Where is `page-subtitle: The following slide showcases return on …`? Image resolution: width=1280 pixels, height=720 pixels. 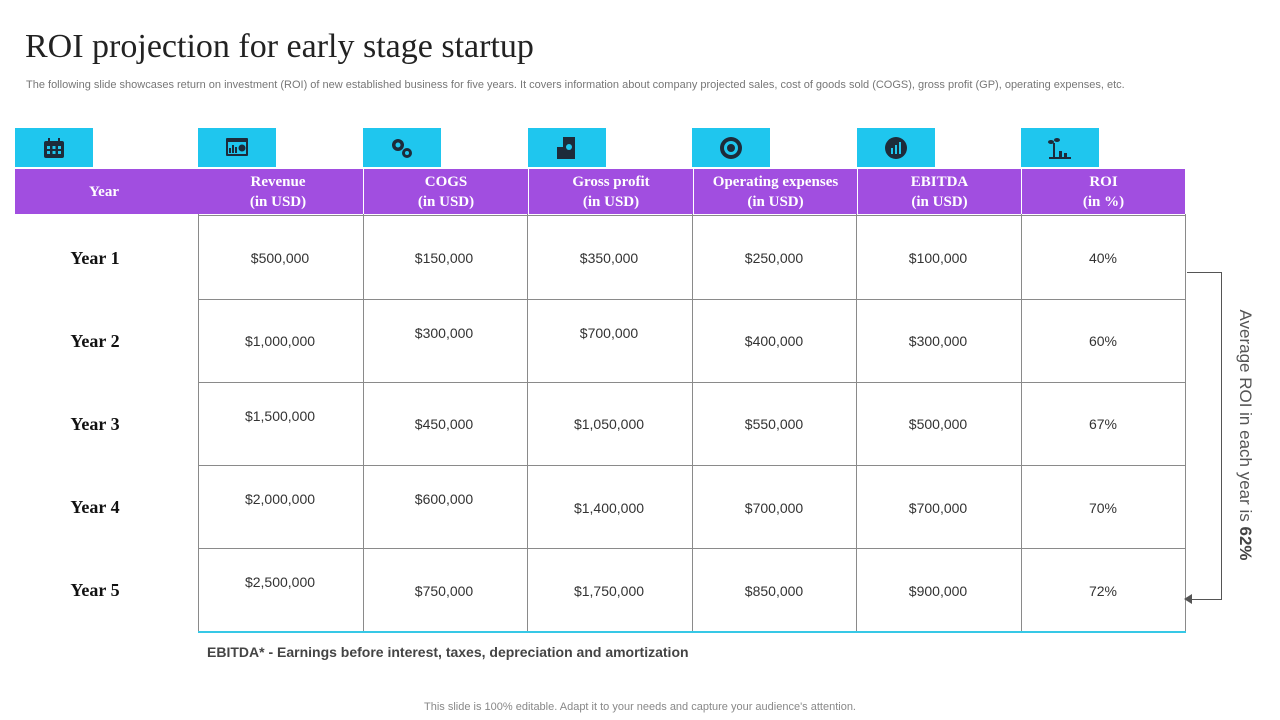
page-subtitle: The following slide showcases return on … is located at coordinates (575, 85).